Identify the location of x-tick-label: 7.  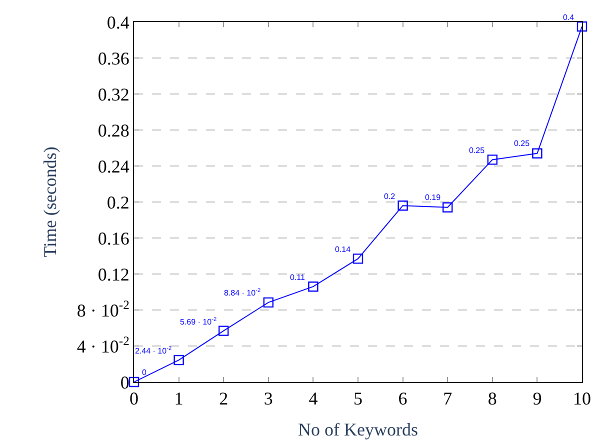
(447, 398).